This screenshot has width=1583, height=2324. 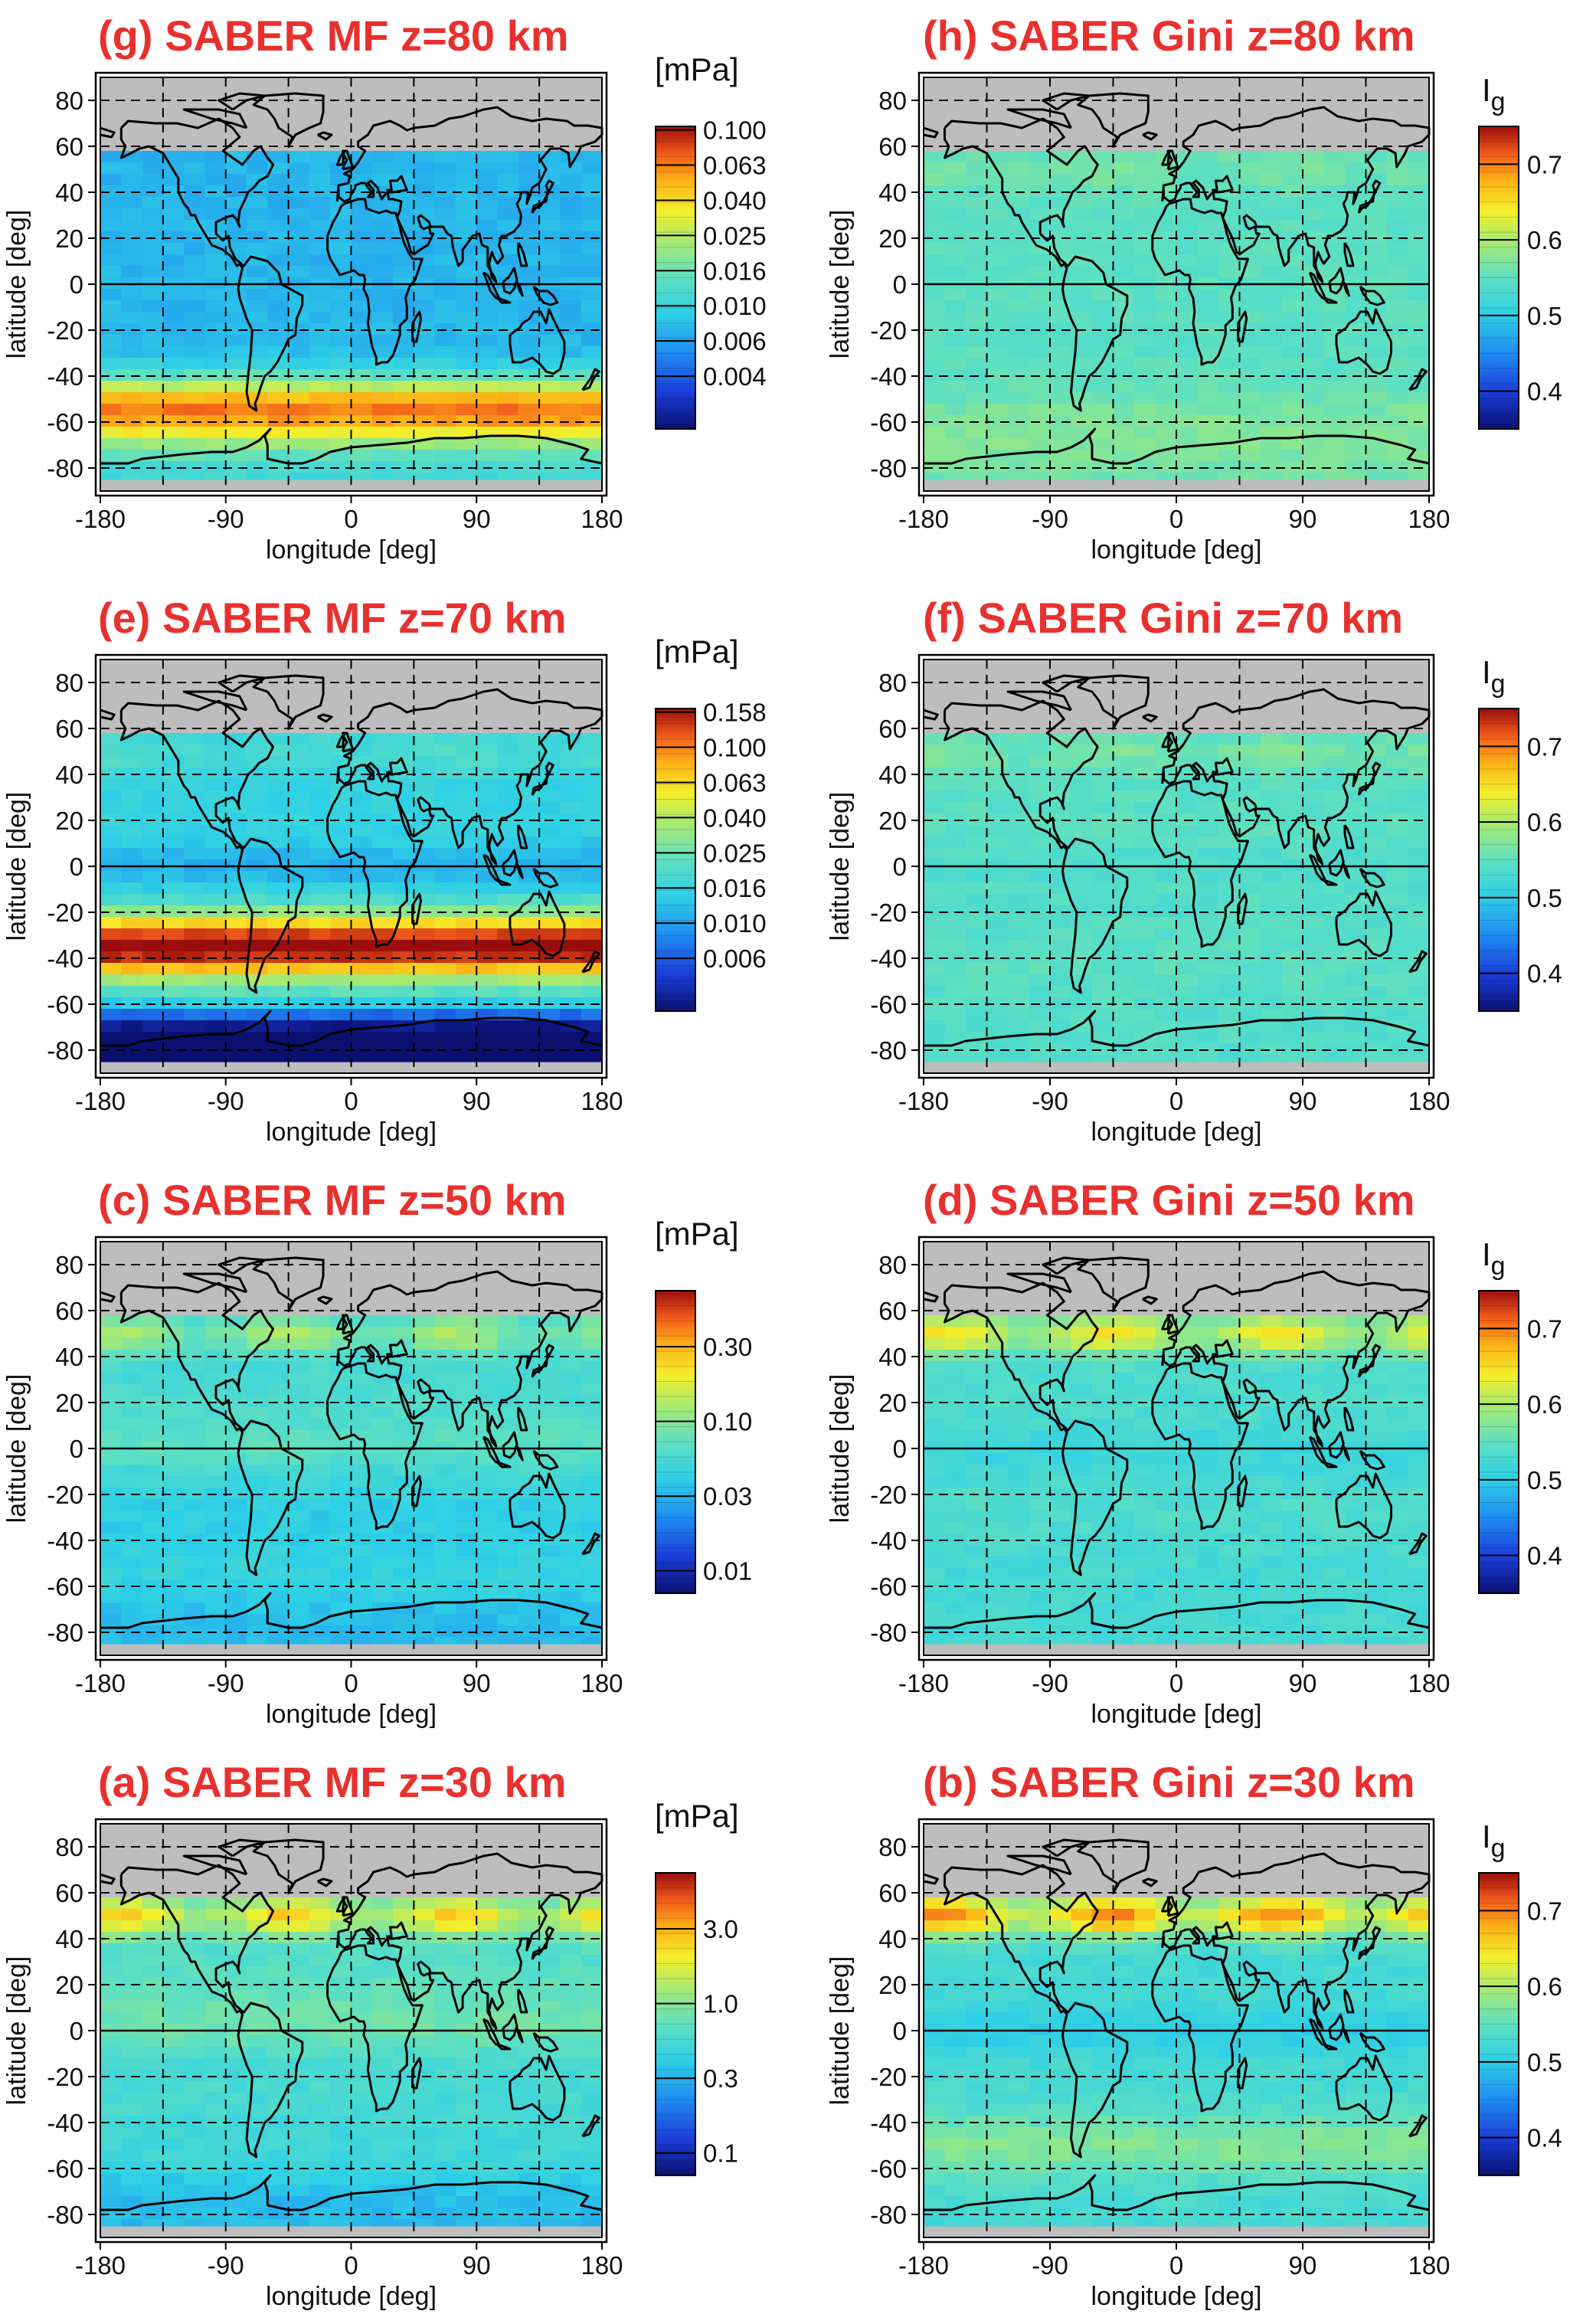 What do you see at coordinates (16, 1449) in the screenshot?
I see `y-axis-label: latitude [deg]` at bounding box center [16, 1449].